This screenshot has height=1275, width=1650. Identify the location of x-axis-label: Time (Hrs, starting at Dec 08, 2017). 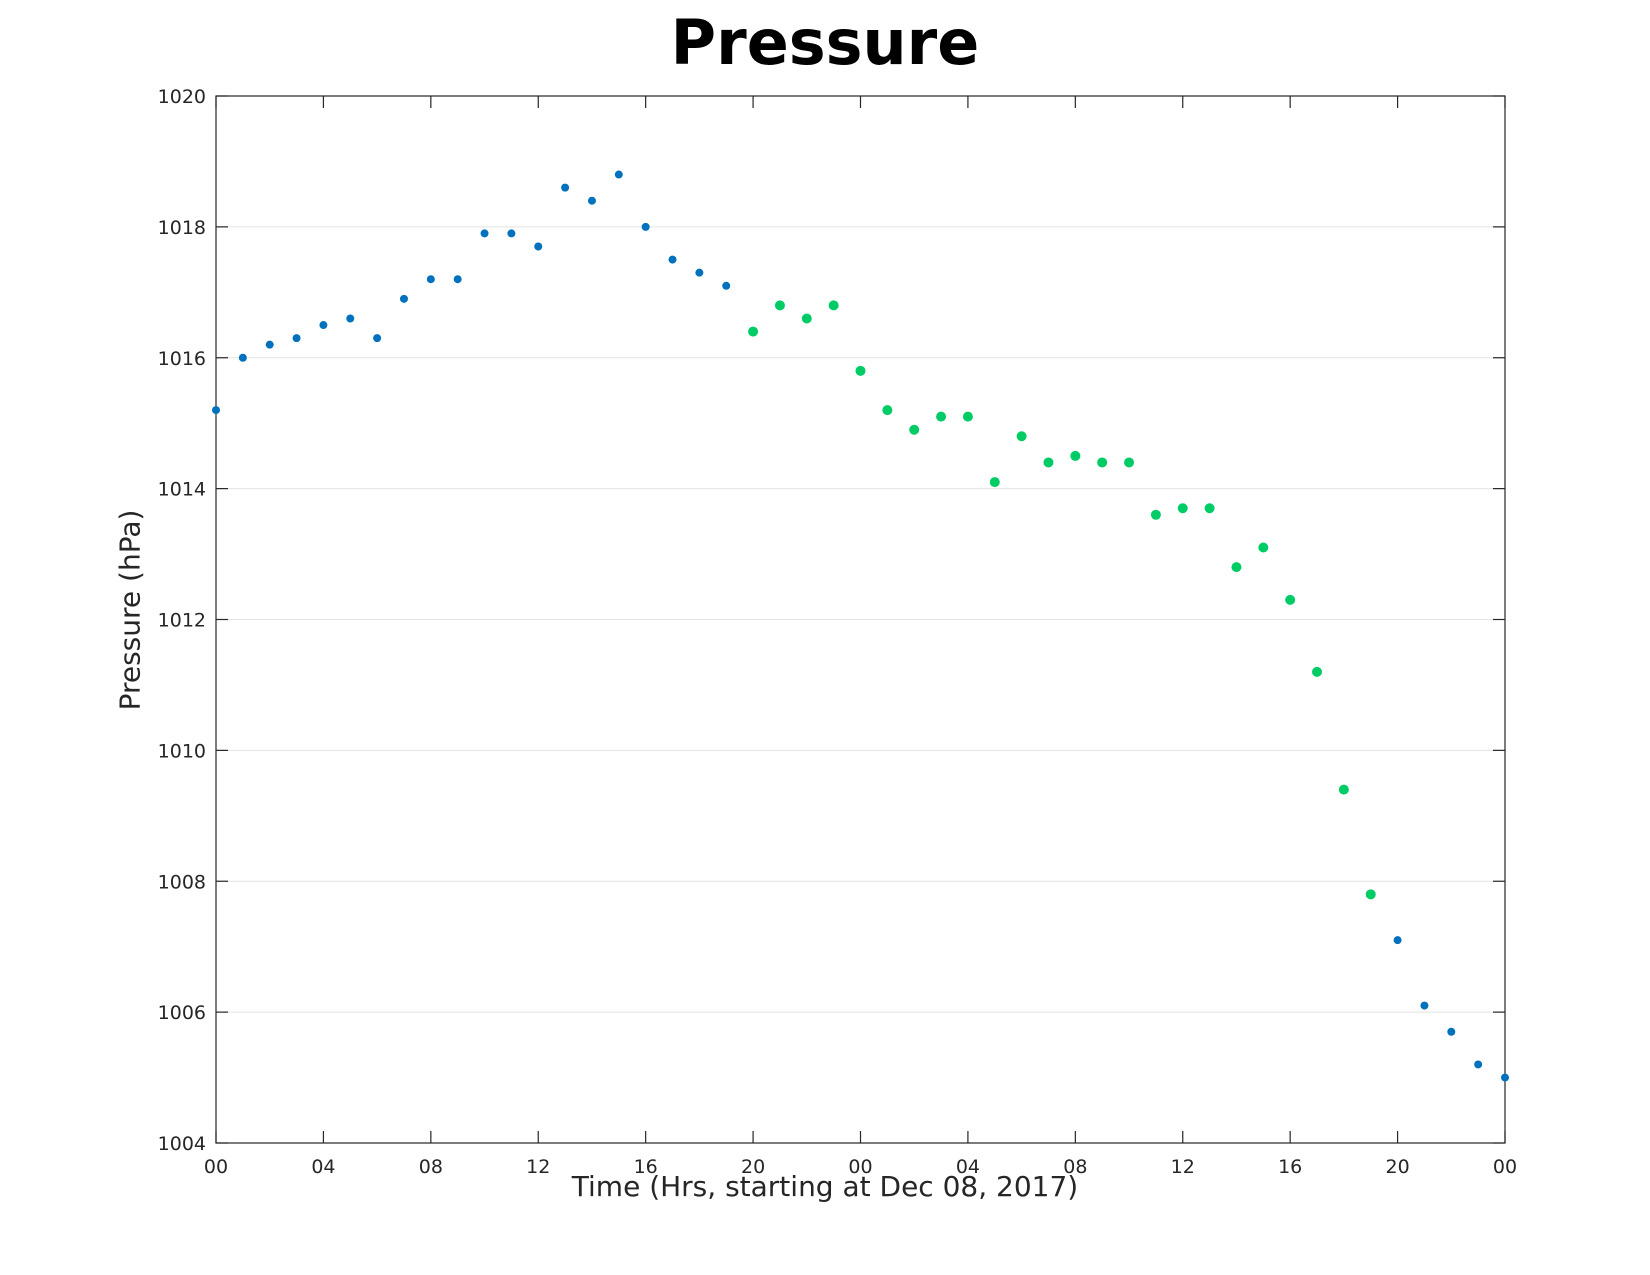
(825, 1186).